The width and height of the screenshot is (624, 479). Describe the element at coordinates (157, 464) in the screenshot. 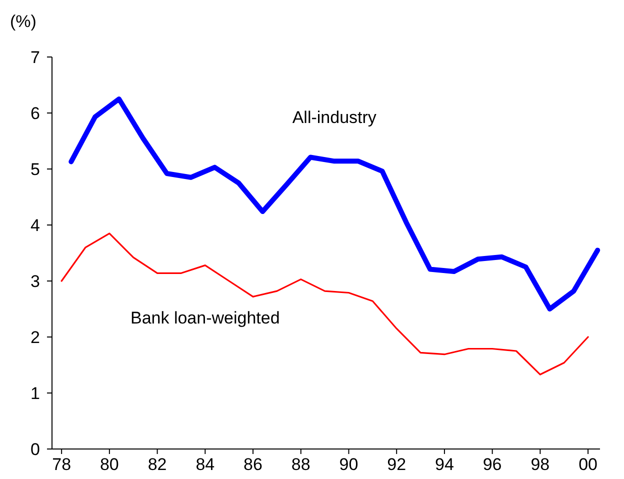

I see `x-tick-label: 82` at that location.